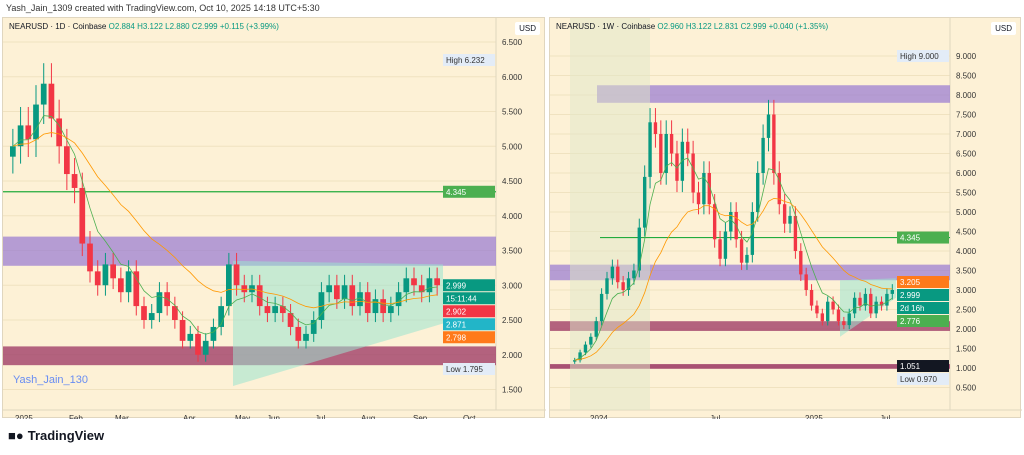 The image size is (1024, 455). What do you see at coordinates (469, 191) in the screenshot?
I see `level-price-label-bg` at bounding box center [469, 191].